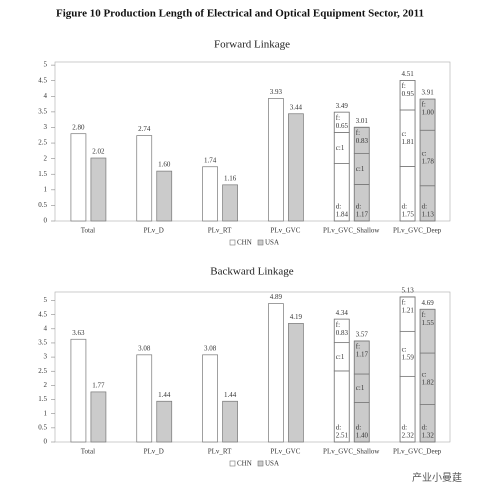  I want to click on y-tick-label: 0.5, so click(42, 427).